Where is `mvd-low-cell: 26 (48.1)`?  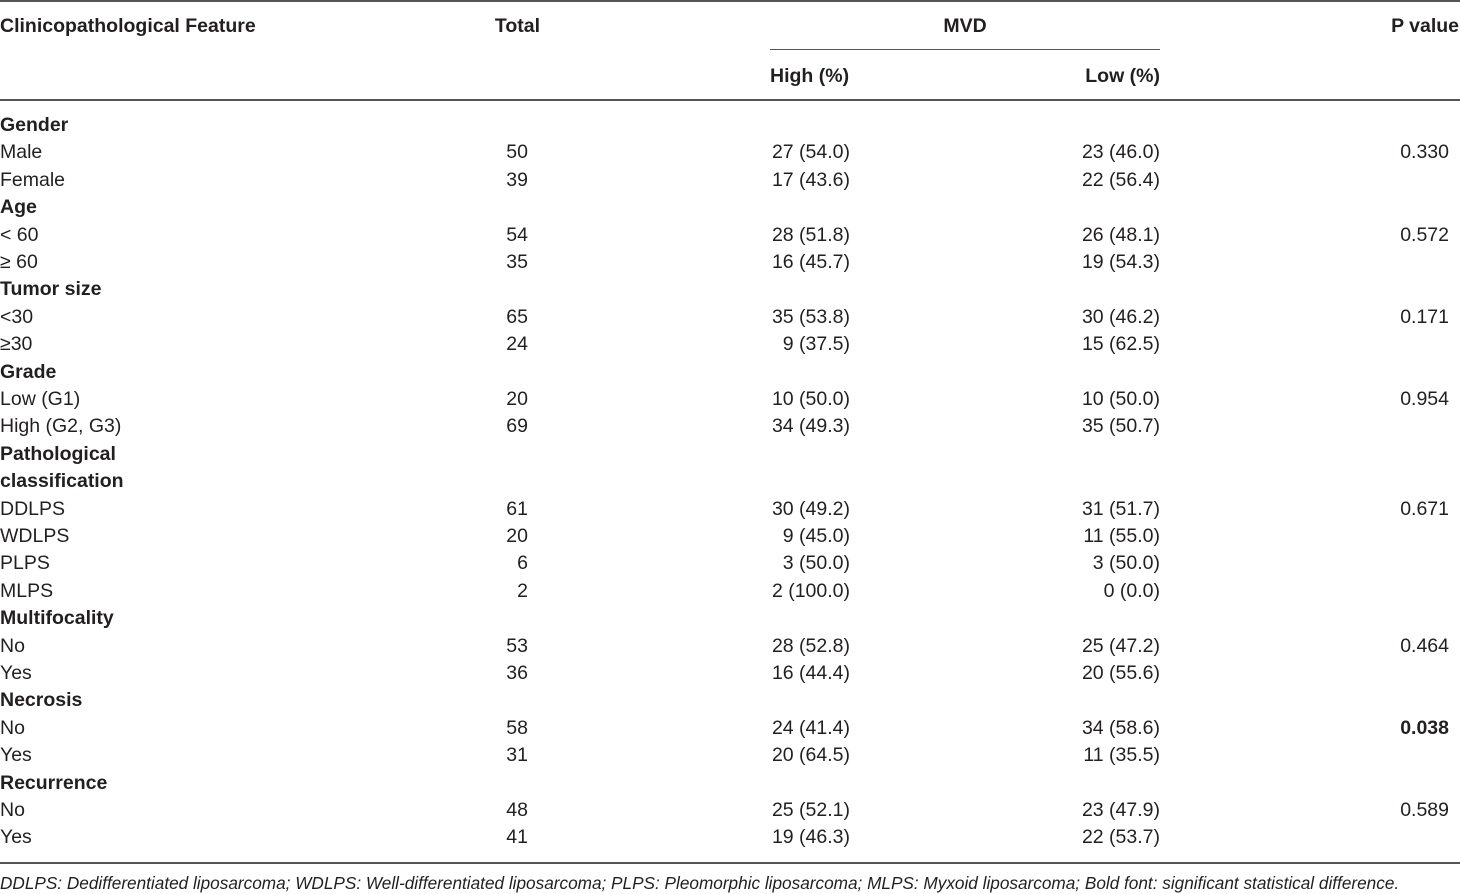 mvd-low-cell: 26 (48.1) is located at coordinates (1120, 234).